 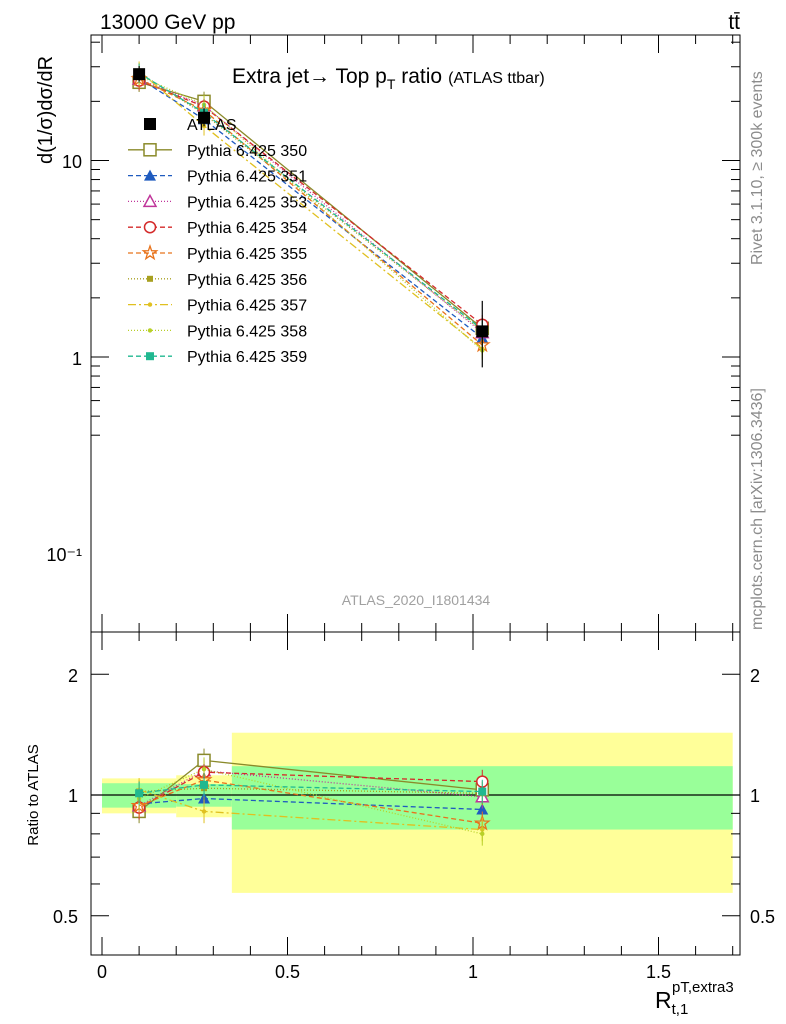 I want to click on atlas-data-points, so click(x=311, y=217).